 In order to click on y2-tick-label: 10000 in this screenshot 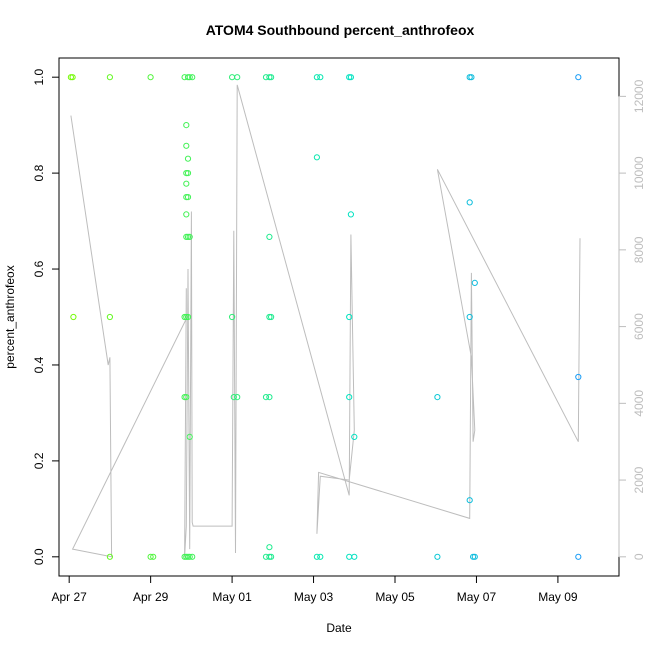, I will do `click(639, 173)`.